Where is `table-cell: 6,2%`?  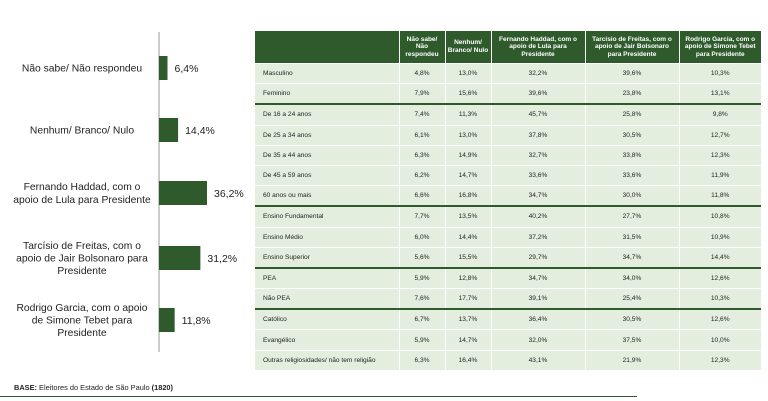 table-cell: 6,2% is located at coordinates (421, 175).